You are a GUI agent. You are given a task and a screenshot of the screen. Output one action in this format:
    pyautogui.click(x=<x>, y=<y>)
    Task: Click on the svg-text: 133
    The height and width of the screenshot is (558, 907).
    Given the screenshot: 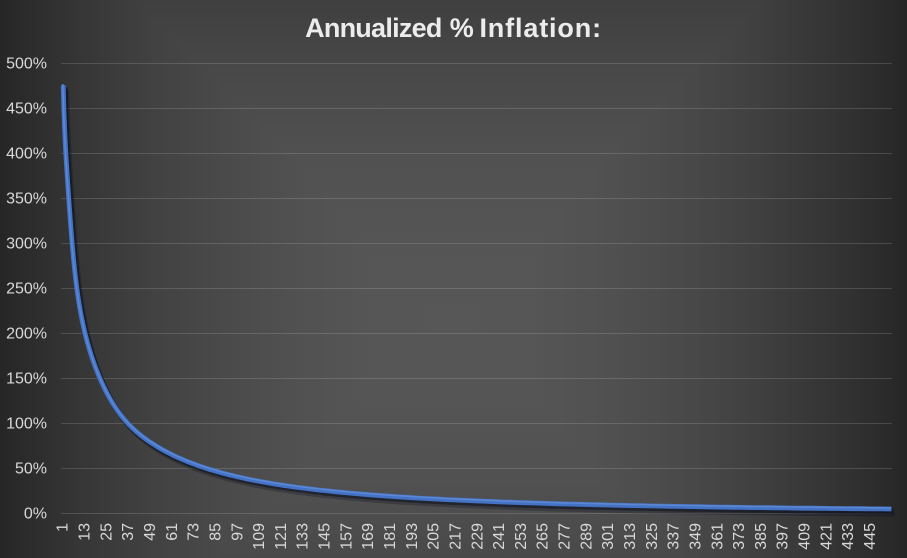 What is the action you would take?
    pyautogui.click(x=303, y=536)
    